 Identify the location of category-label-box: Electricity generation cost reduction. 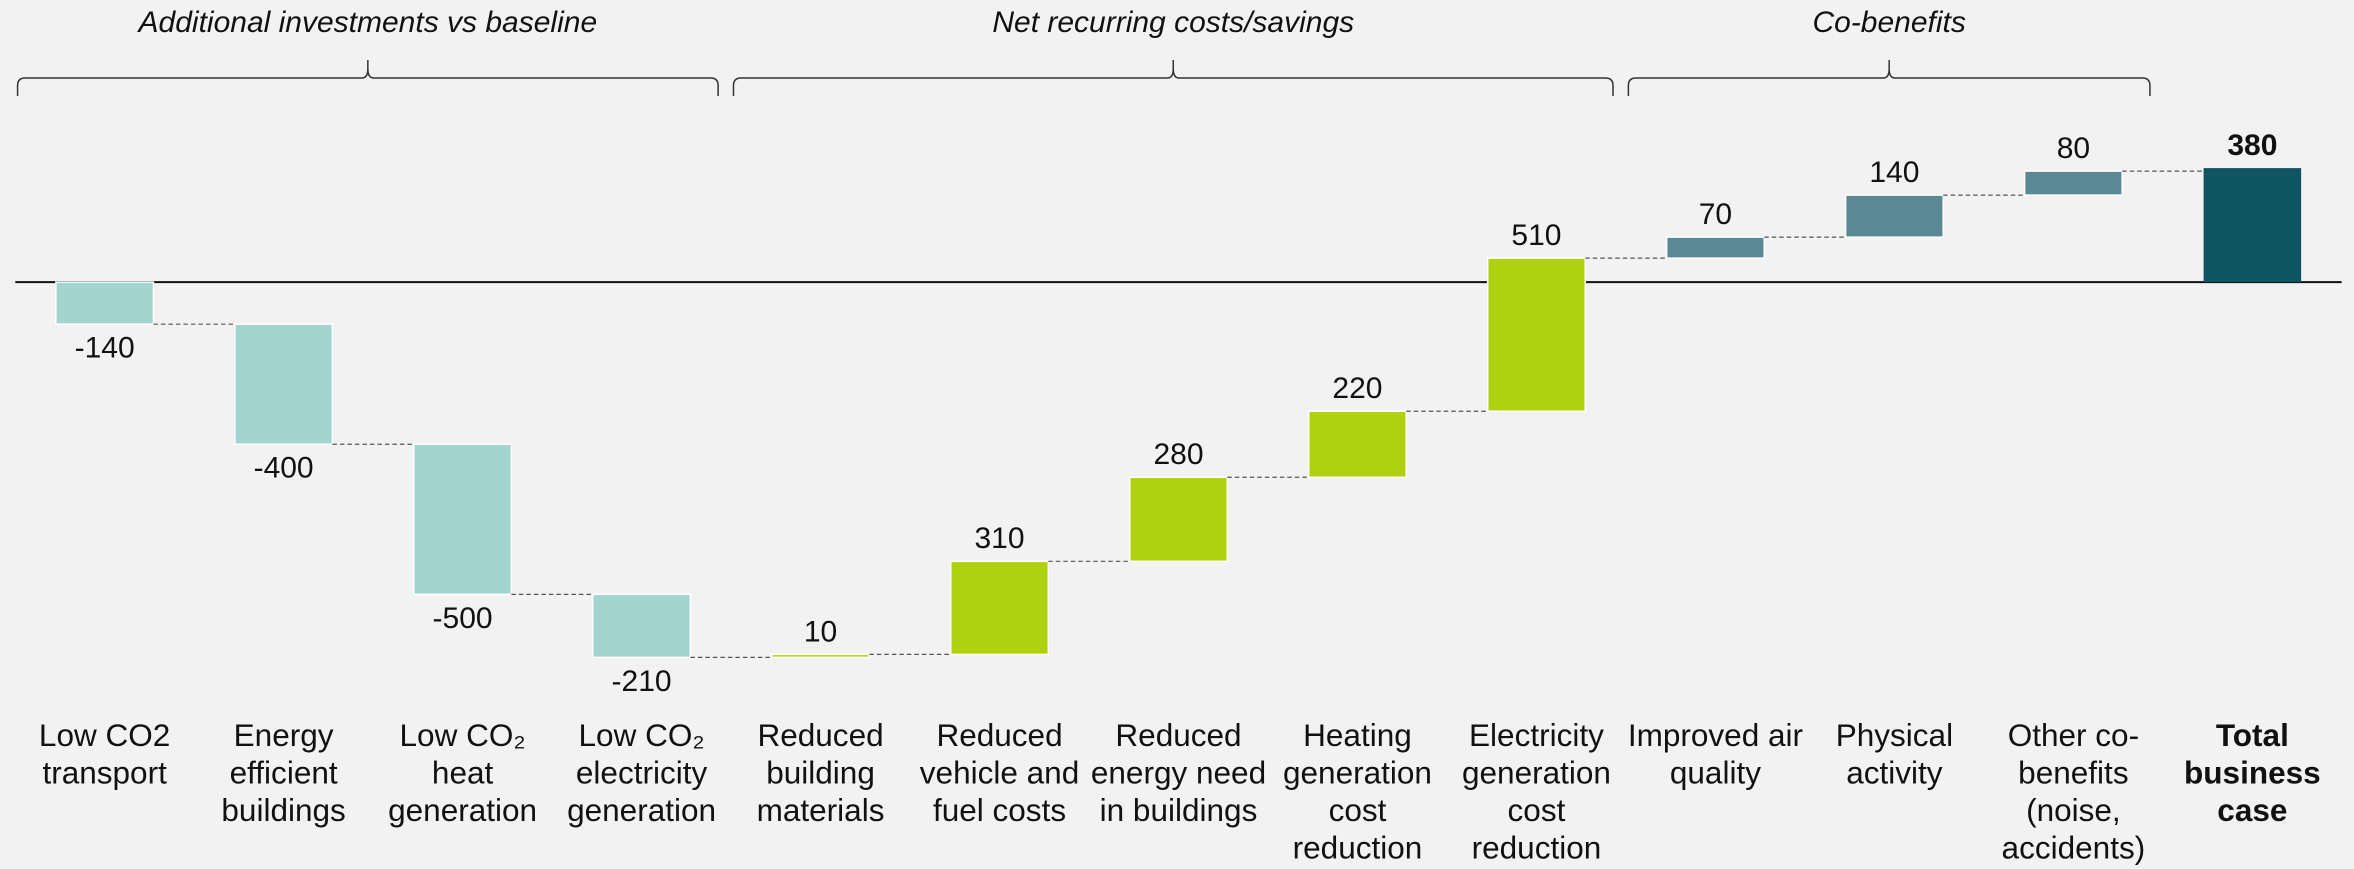
(1536, 792).